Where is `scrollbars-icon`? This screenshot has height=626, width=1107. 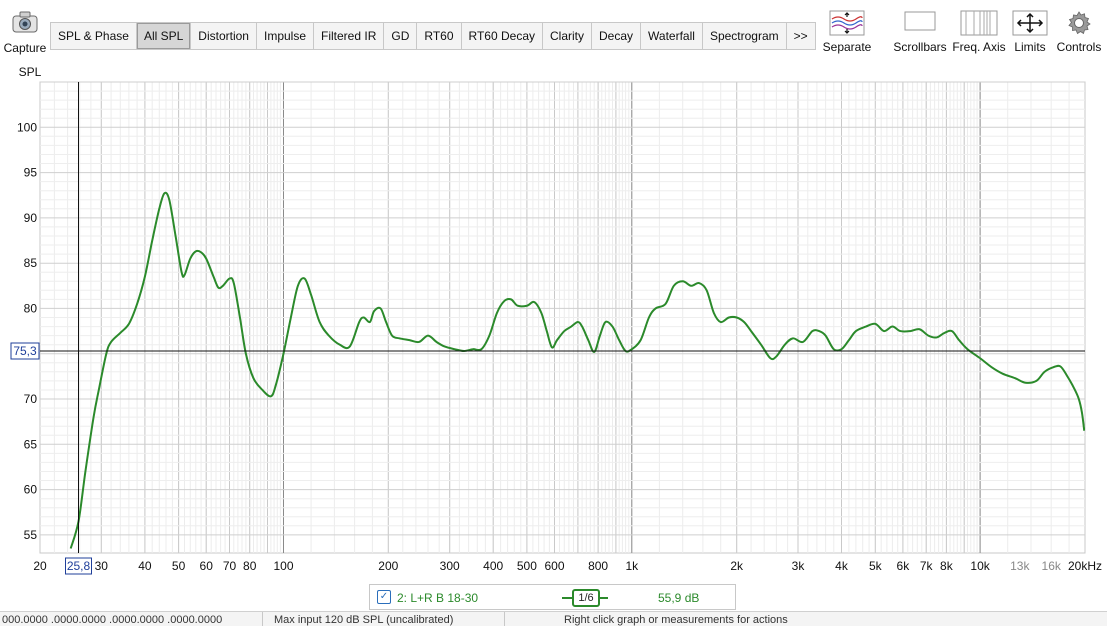 scrollbars-icon is located at coordinates (920, 23).